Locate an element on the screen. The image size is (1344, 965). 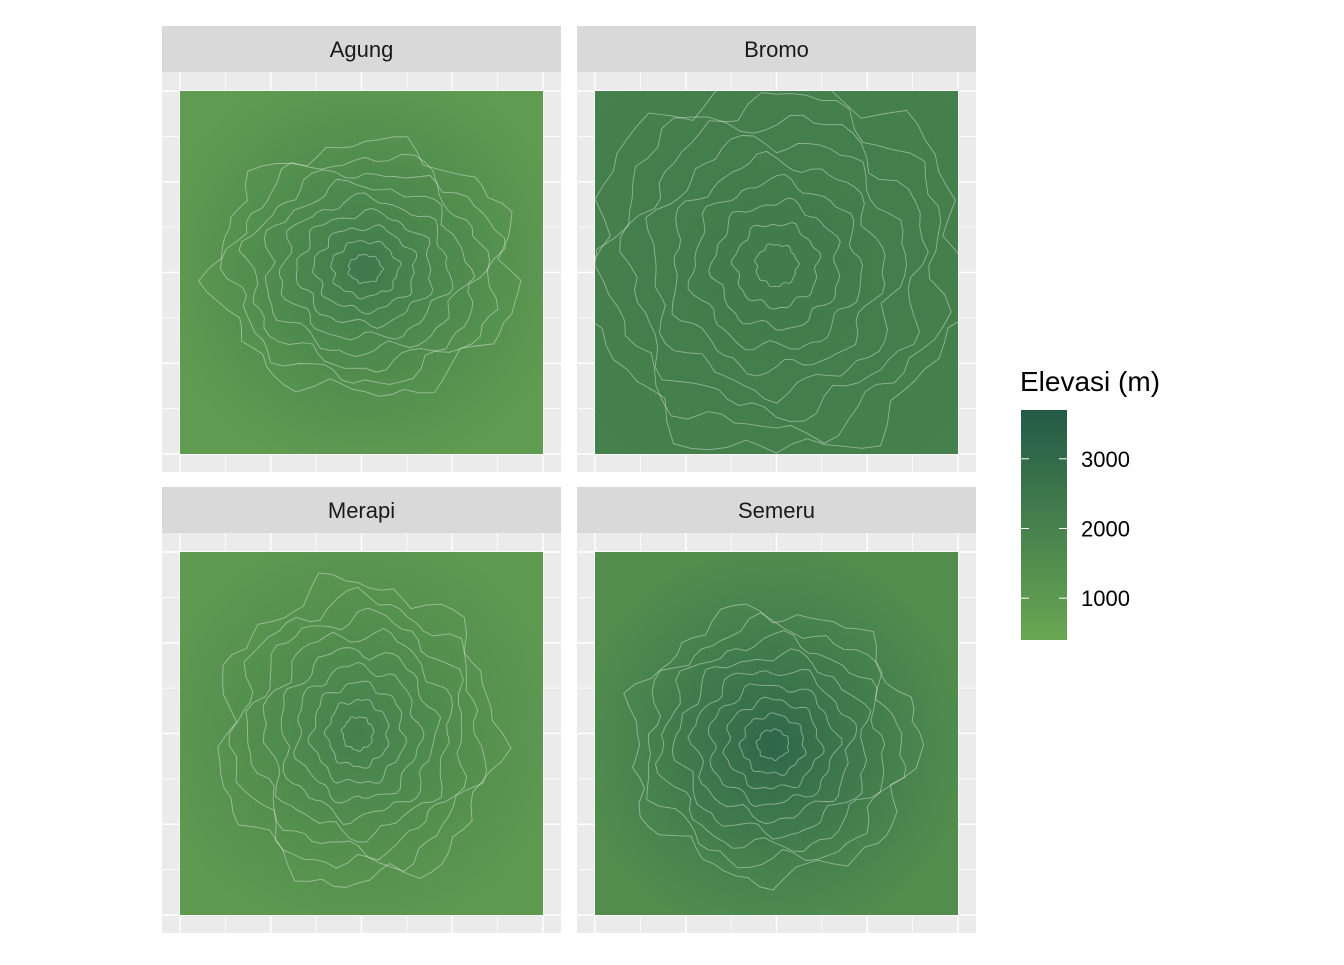
facet-panel-agung: Agung is located at coordinates (361, 249).